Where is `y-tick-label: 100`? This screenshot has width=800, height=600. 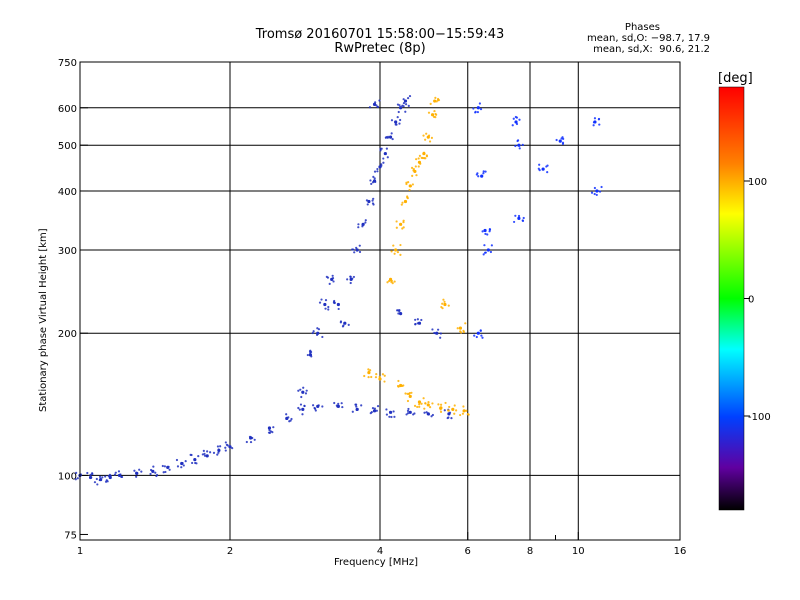
y-tick-label: 100 is located at coordinates (67, 476).